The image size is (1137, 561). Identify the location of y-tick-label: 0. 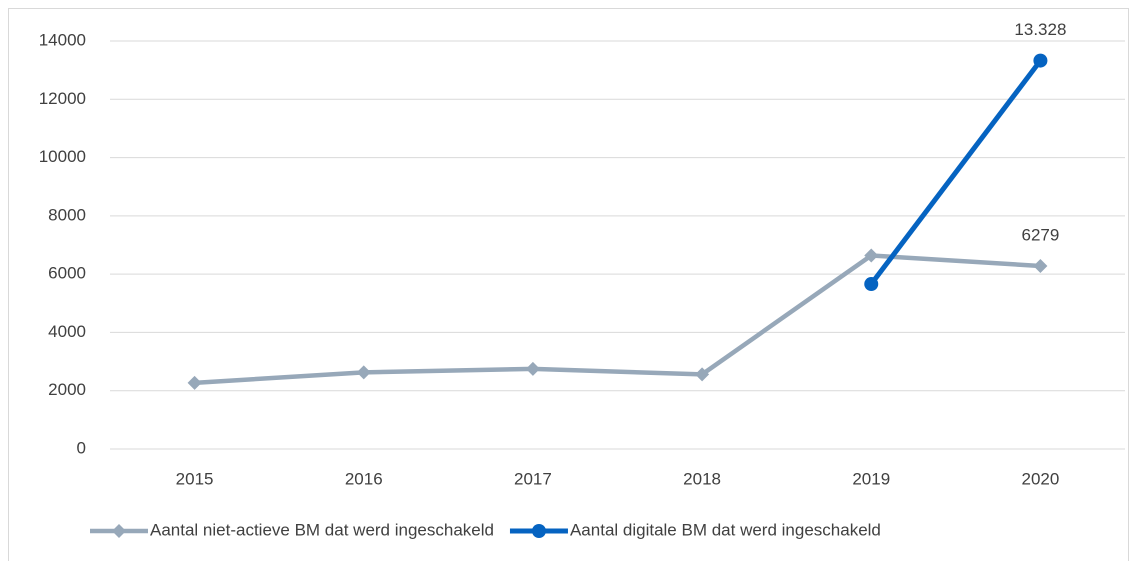
(81, 447).